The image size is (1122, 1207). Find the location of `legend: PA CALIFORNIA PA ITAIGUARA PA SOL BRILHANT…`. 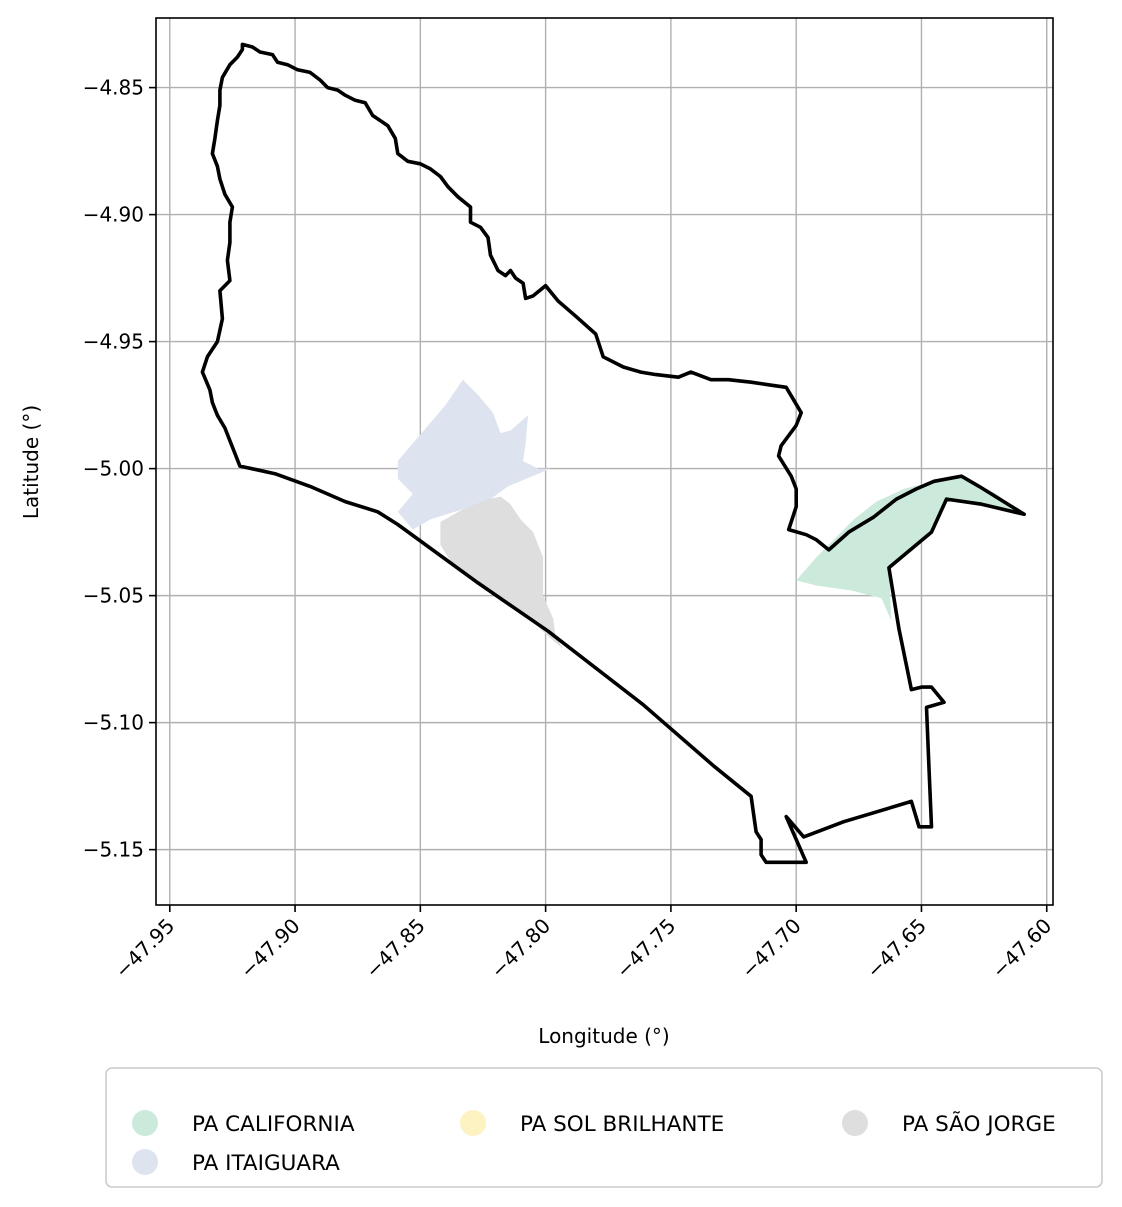

legend: PA CALIFORNIA PA ITAIGUARA PA SOL BRILHANT… is located at coordinates (604, 1127).